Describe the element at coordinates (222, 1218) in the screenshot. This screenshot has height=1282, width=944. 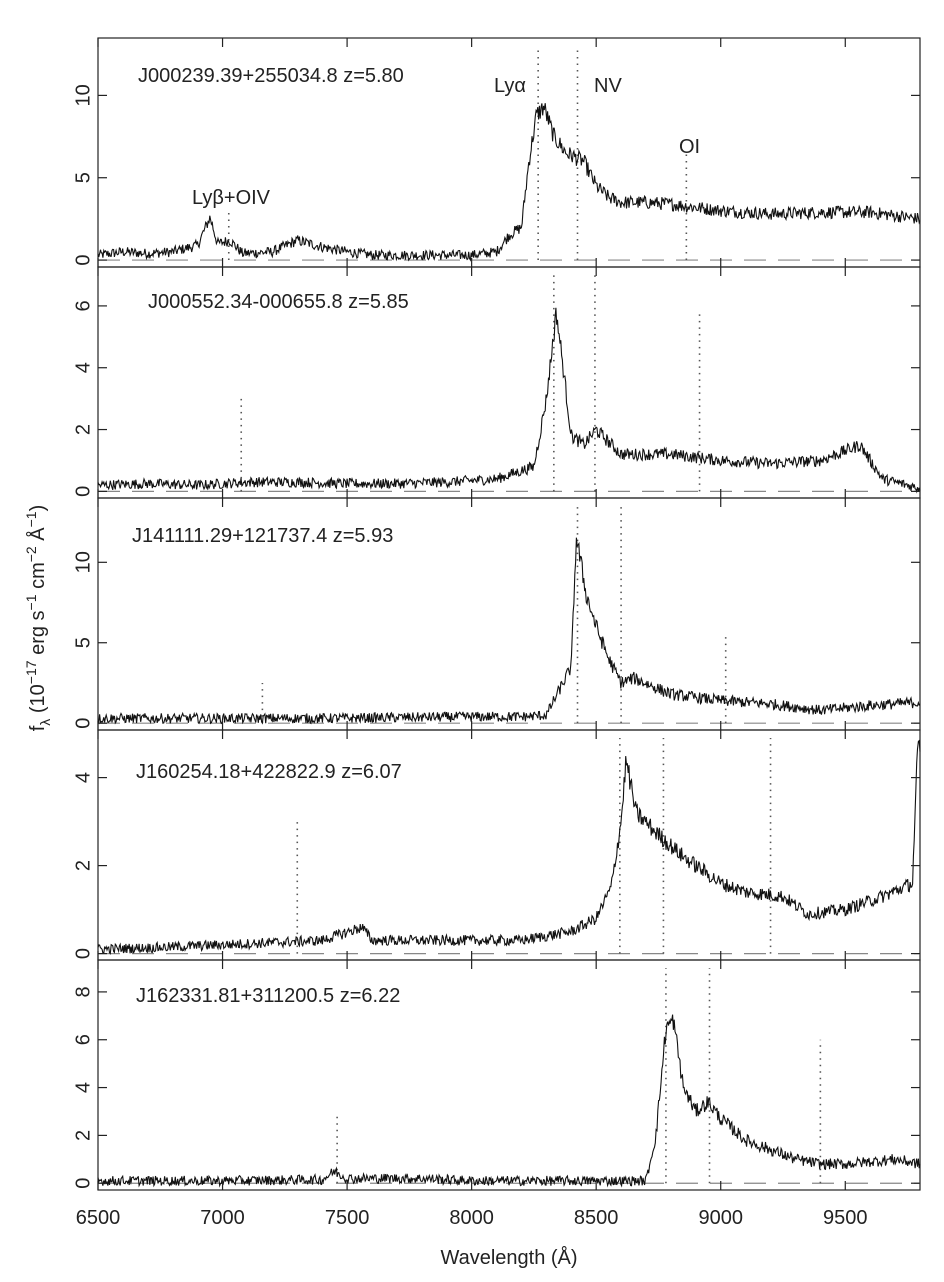
I see `x-tick-label: 7000` at that location.